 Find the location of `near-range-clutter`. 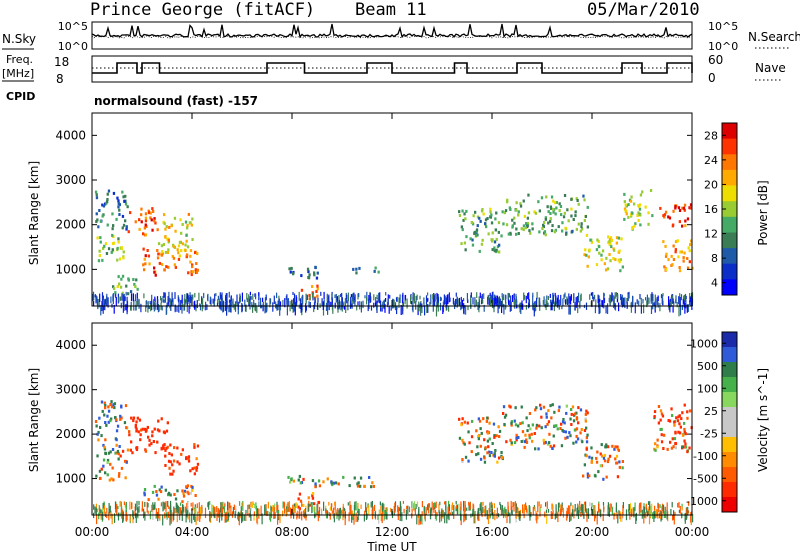

near-range-clutter is located at coordinates (393, 513).